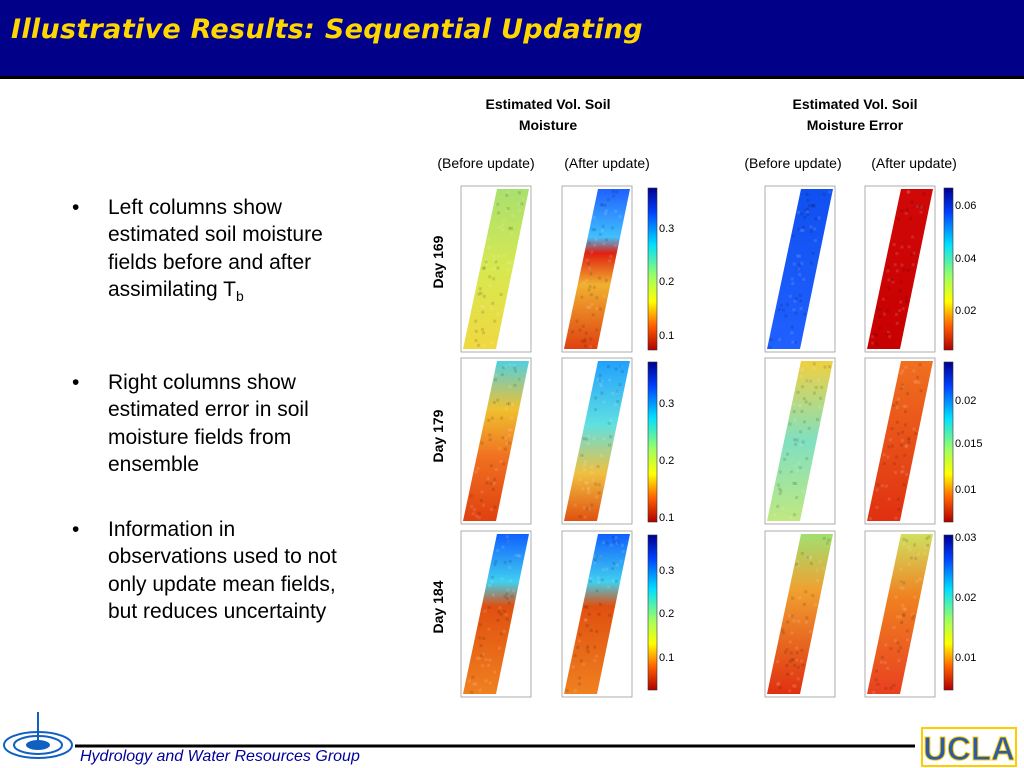 The width and height of the screenshot is (1024, 768). What do you see at coordinates (597, 269) in the screenshot?
I see `soil-map` at bounding box center [597, 269].